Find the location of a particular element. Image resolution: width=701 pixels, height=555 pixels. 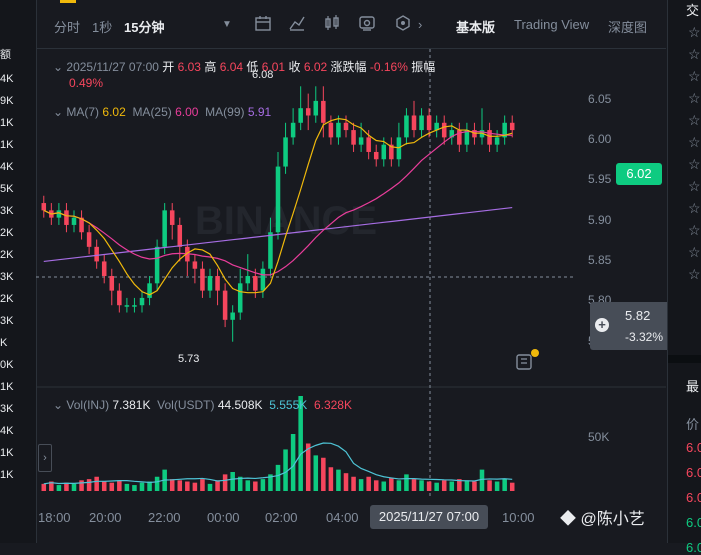

calendar-icon is located at coordinates (263, 23).